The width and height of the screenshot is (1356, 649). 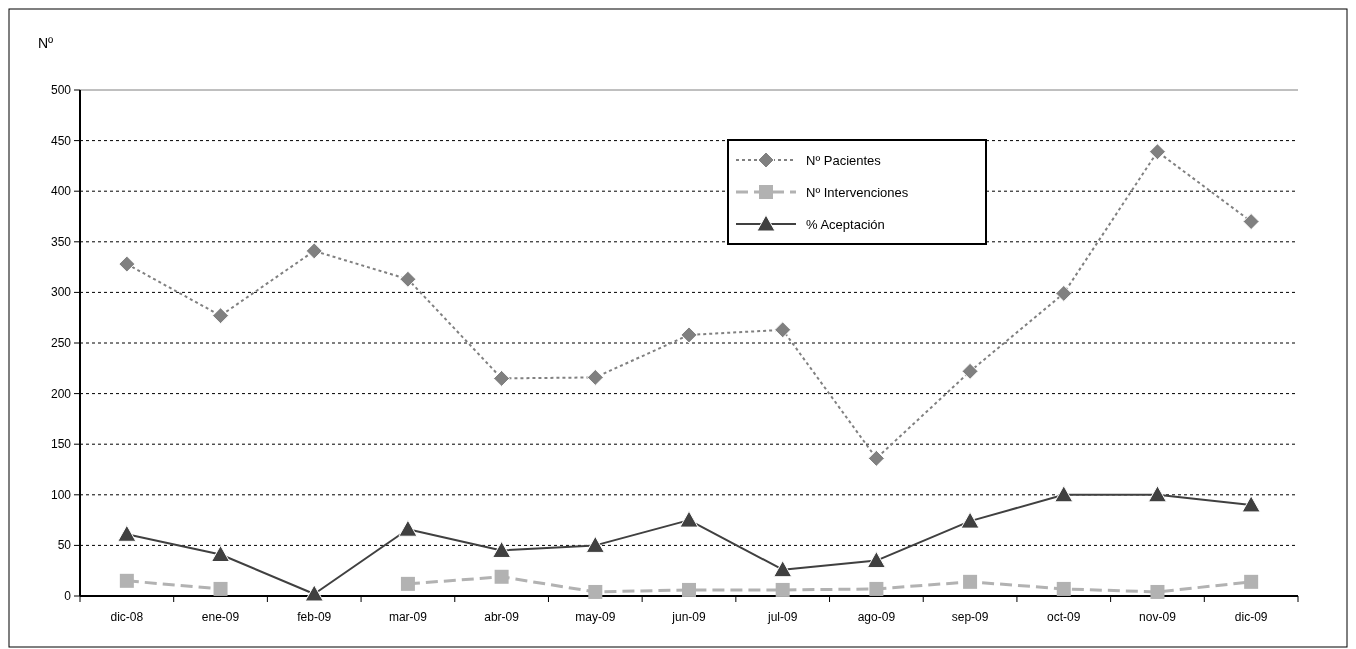 What do you see at coordinates (61, 343) in the screenshot?
I see `y-tick-label: 250` at bounding box center [61, 343].